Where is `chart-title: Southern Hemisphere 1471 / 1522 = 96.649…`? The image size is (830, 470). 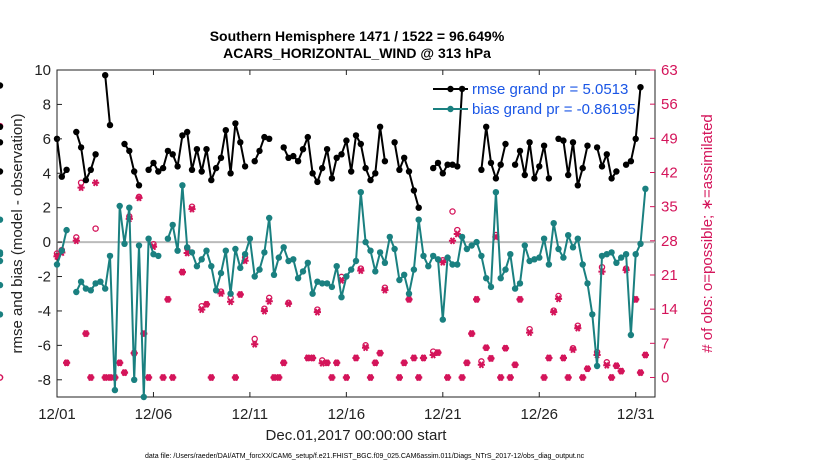
chart-title: Southern Hemisphere 1471 / 1522 = 96.649… is located at coordinates (357, 36).